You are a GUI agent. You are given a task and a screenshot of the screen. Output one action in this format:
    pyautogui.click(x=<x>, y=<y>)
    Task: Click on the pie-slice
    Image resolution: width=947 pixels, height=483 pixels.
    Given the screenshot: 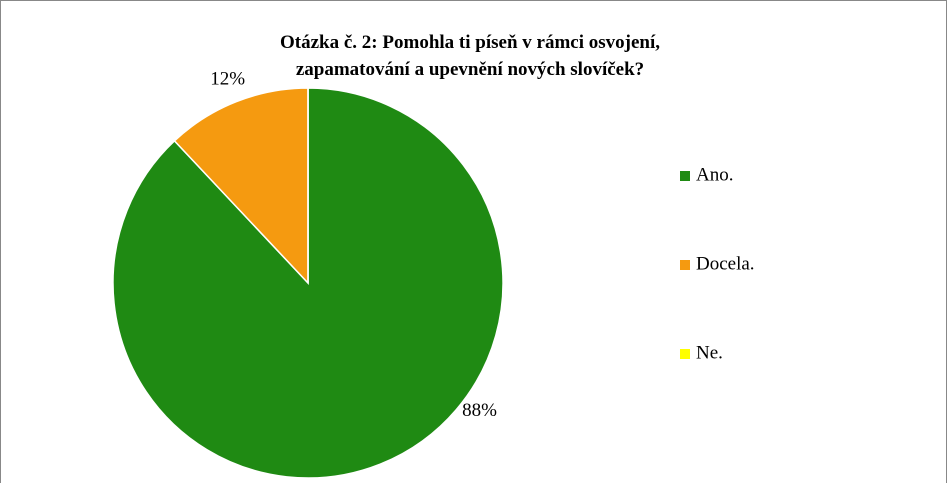 What is the action you would take?
    pyautogui.click(x=241, y=186)
    